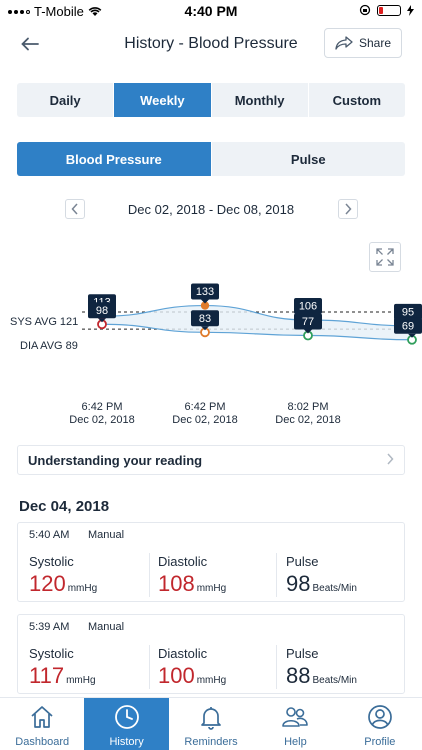 The height and width of the screenshot is (750, 422). I want to click on pulse-number: 98, so click(298, 583).